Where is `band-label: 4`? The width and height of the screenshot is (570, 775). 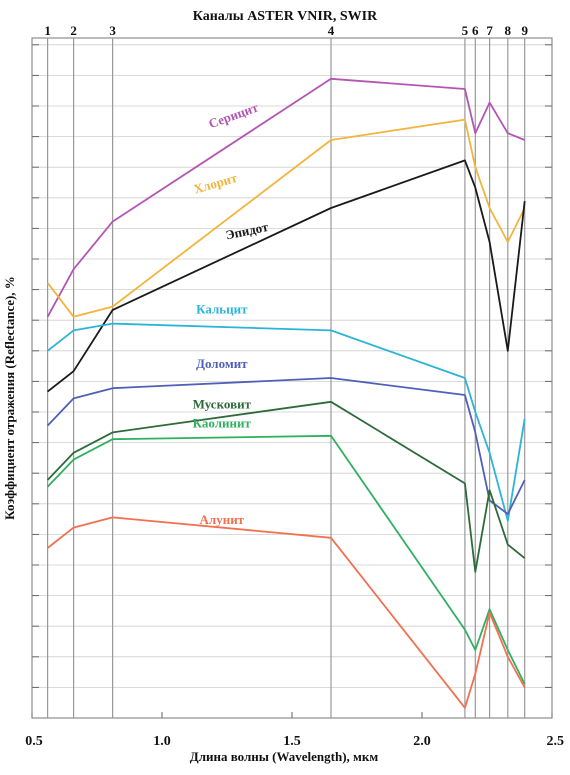 band-label: 4 is located at coordinates (331, 30).